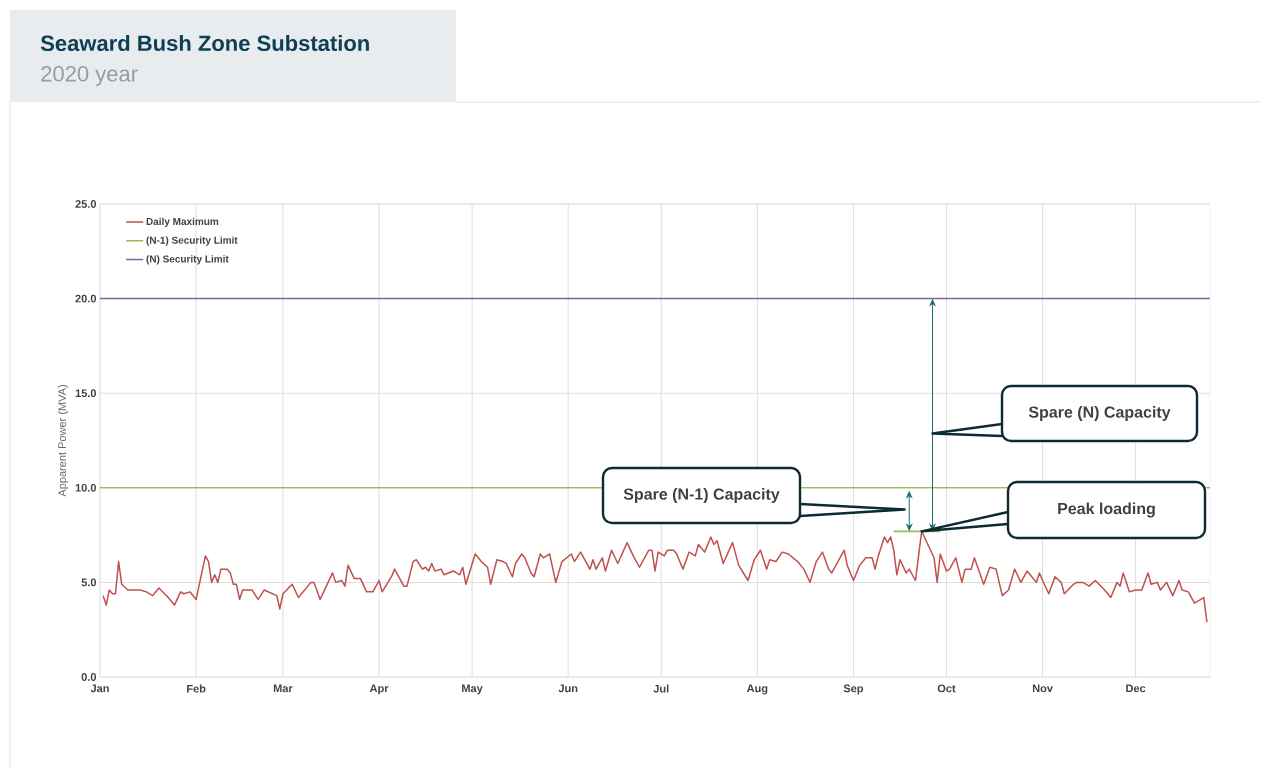  I want to click on y-tick-label: 15.0, so click(86, 393).